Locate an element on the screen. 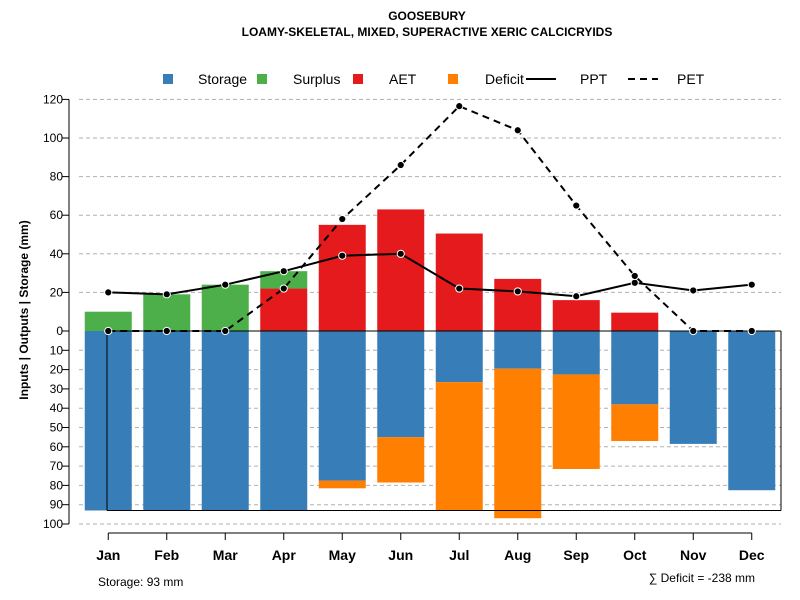  deficit-bar-jun is located at coordinates (401, 460).